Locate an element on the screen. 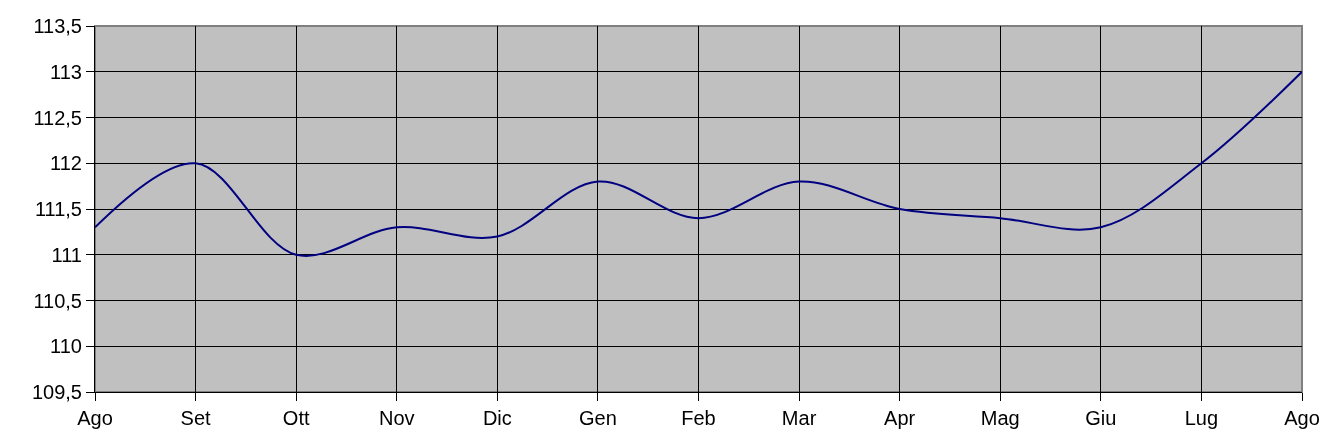 Image resolution: width=1332 pixels, height=442 pixels. x-tick-label: Set is located at coordinates (196, 418).